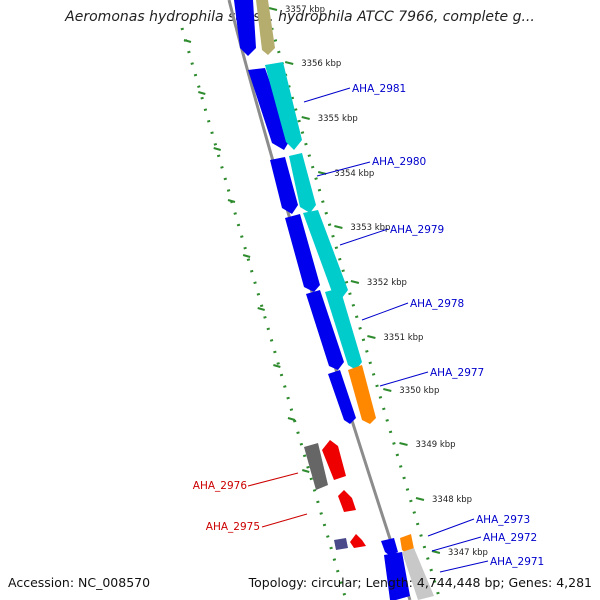 This screenshot has width=600, height=600. Describe the element at coordinates (403, 338) in the screenshot. I see `position-label: 3351 kbp` at that location.